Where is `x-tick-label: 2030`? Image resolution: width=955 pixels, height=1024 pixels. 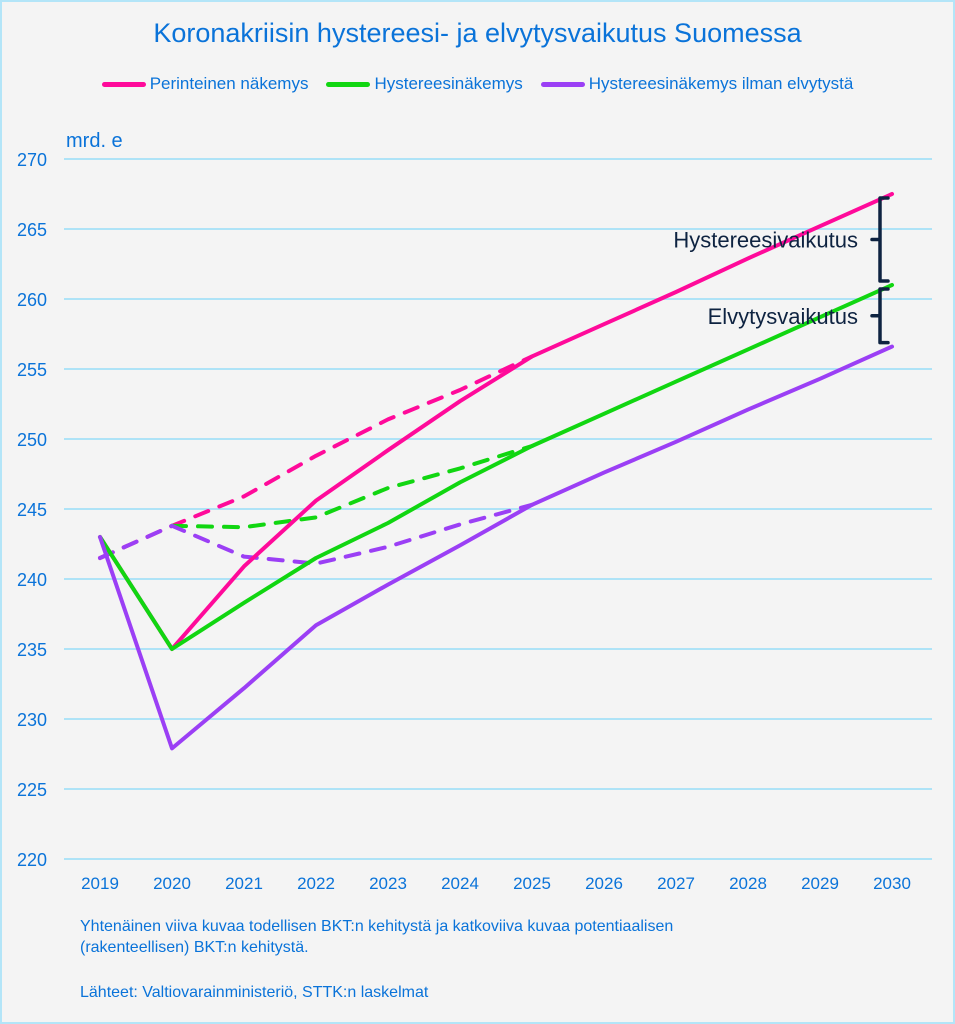 x-tick-label: 2030 is located at coordinates (892, 883).